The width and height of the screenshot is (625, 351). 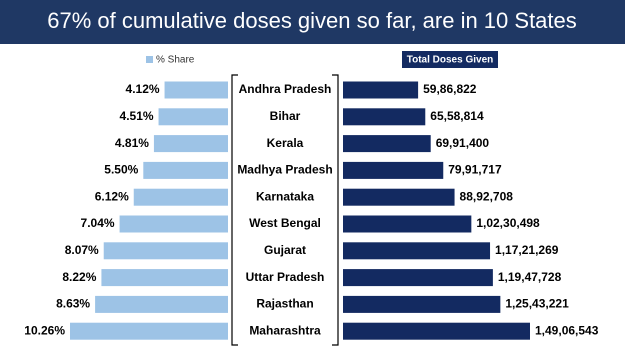 I want to click on value-label: 1,19,47,728, so click(x=530, y=277).